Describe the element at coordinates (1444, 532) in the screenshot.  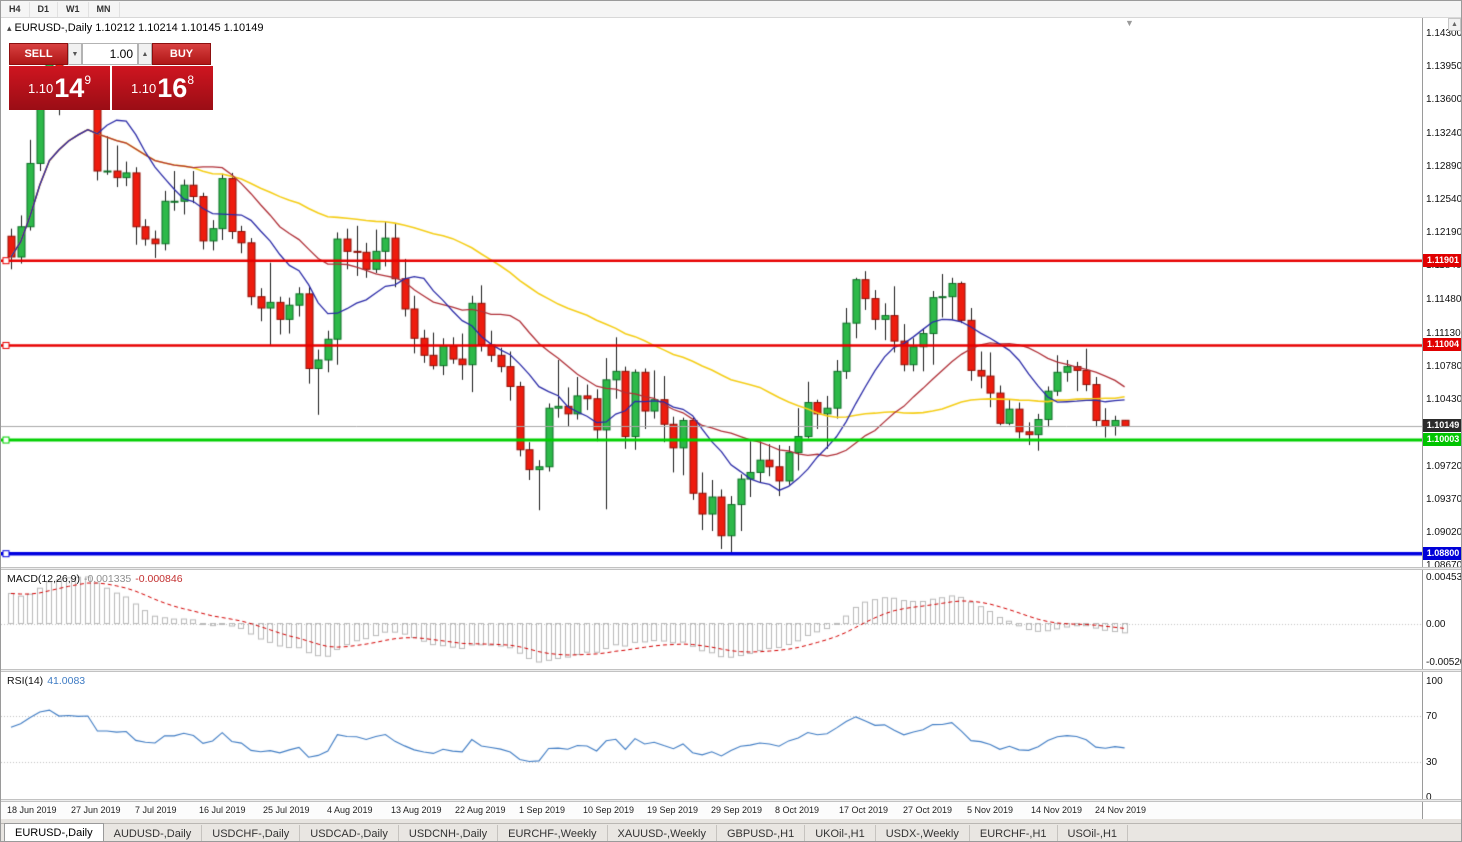
I see `price-scale-label: 1.09020` at that location.